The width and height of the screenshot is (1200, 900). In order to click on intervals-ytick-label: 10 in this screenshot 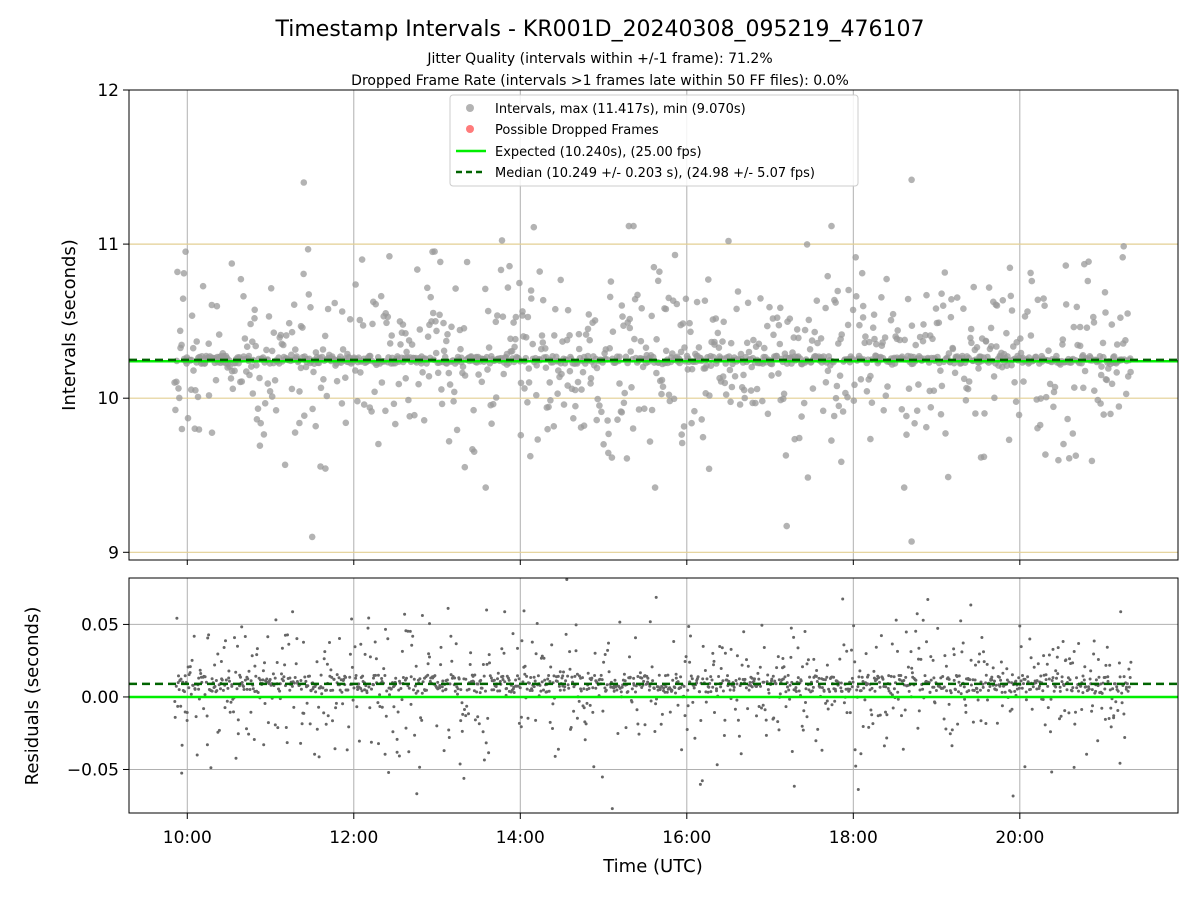, I will do `click(108, 399)`.